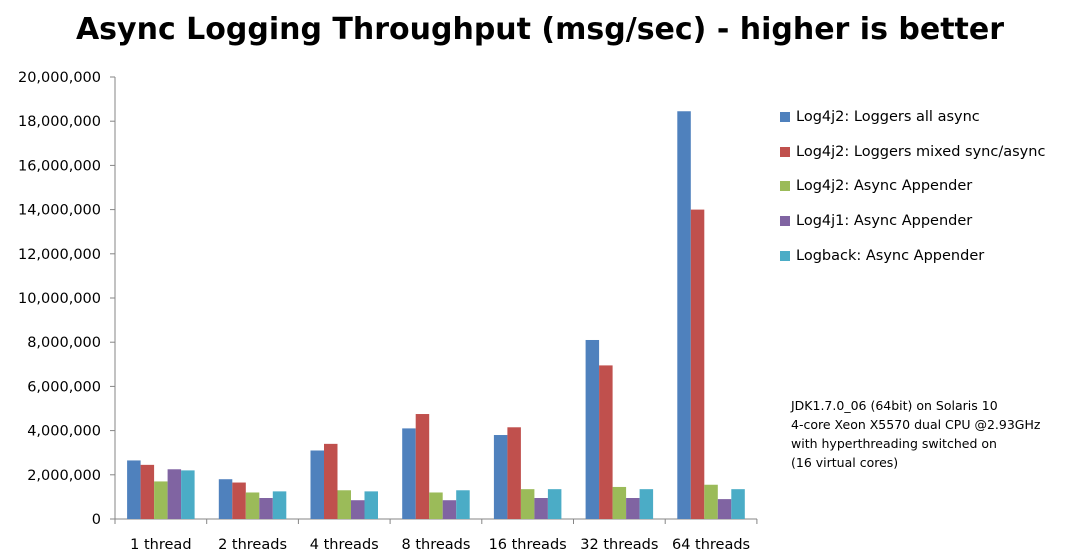 The image size is (1080, 560). Describe the element at coordinates (59, 122) in the screenshot. I see `y-tick-label: 18,000,000` at that location.